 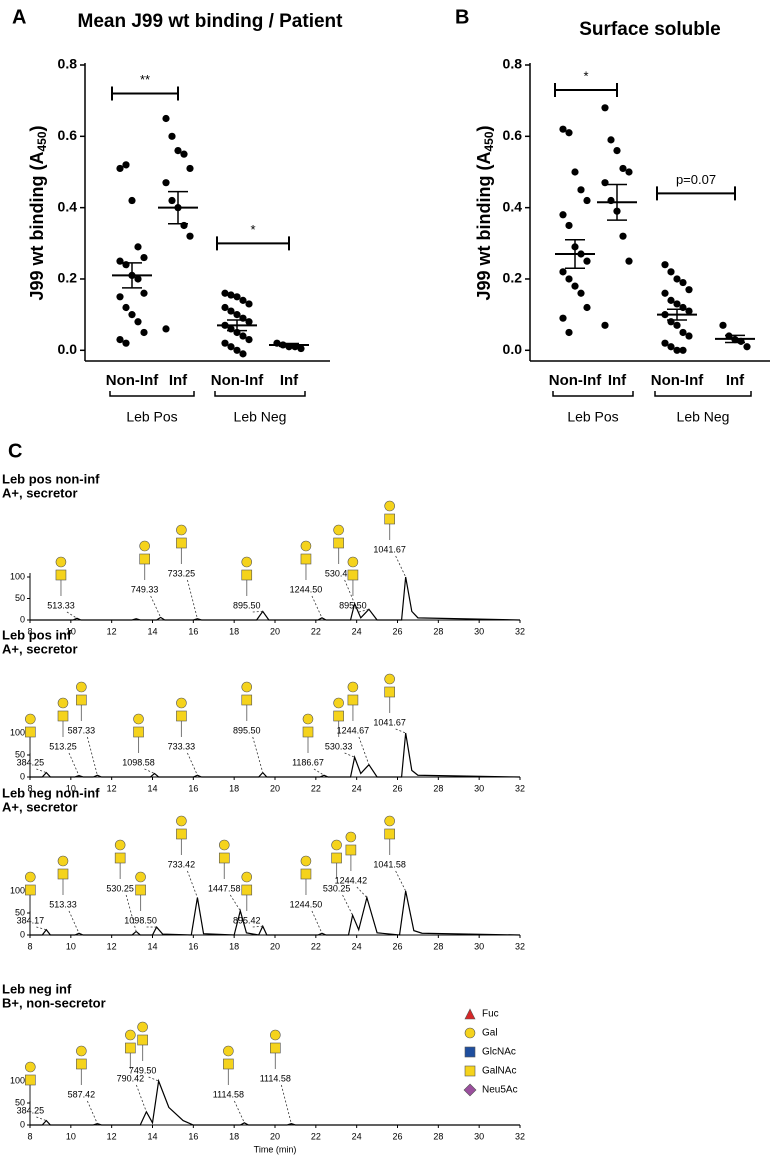 What do you see at coordinates (22, 619) in the screenshot?
I see `y-tick-label: 0` at bounding box center [22, 619].